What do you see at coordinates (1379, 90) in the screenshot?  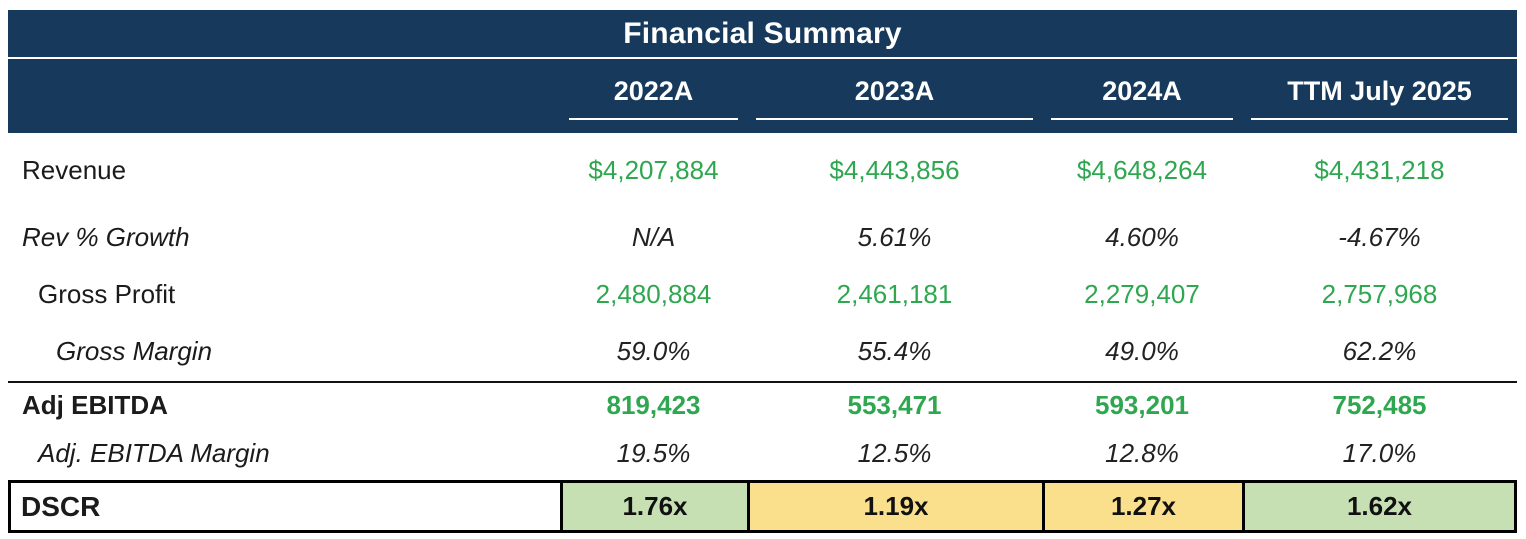 I see `column-header-label: TTM July 2025` at bounding box center [1379, 90].